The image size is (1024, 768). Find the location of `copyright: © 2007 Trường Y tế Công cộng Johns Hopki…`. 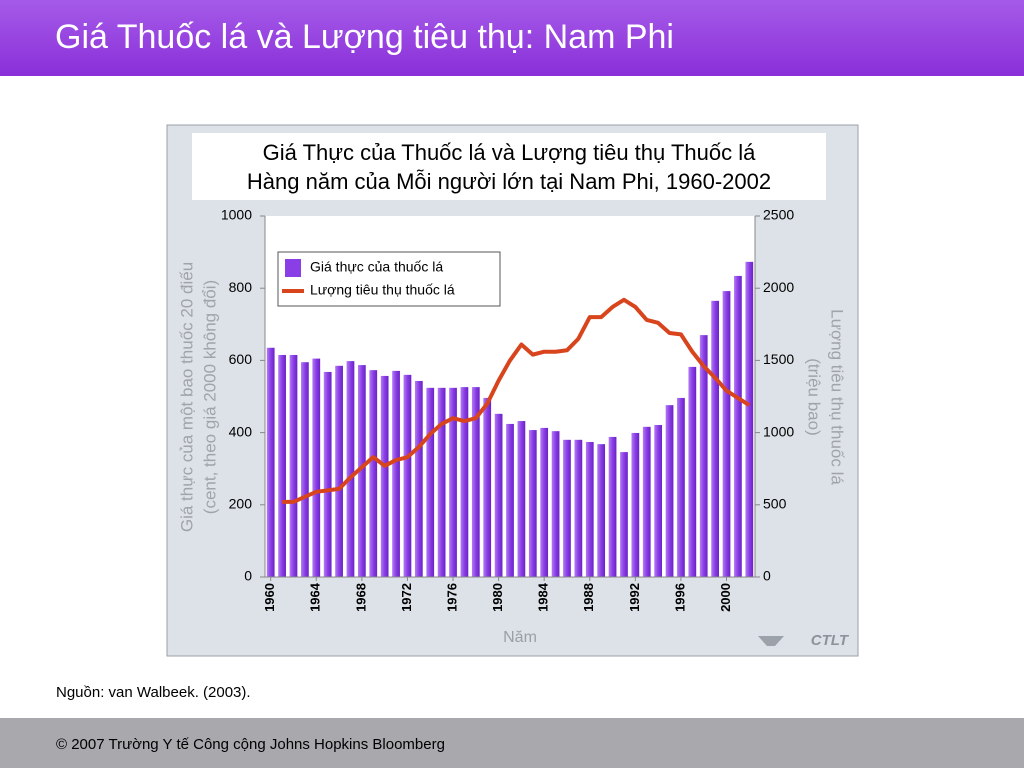

copyright: © 2007 Trường Y tế Công cộng Johns Hopki… is located at coordinates (250, 744).